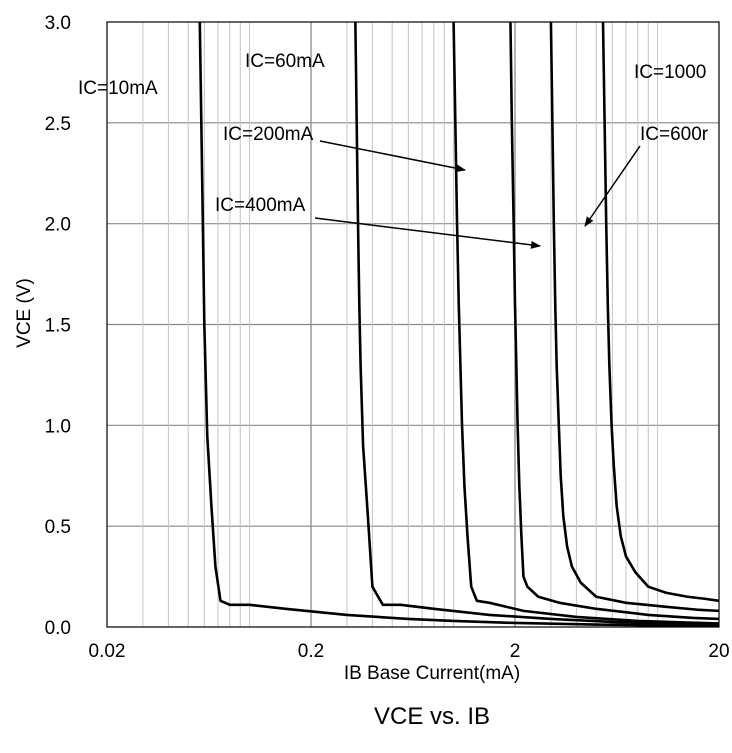  What do you see at coordinates (58, 124) in the screenshot?
I see `y-tick-label: 2.5` at bounding box center [58, 124].